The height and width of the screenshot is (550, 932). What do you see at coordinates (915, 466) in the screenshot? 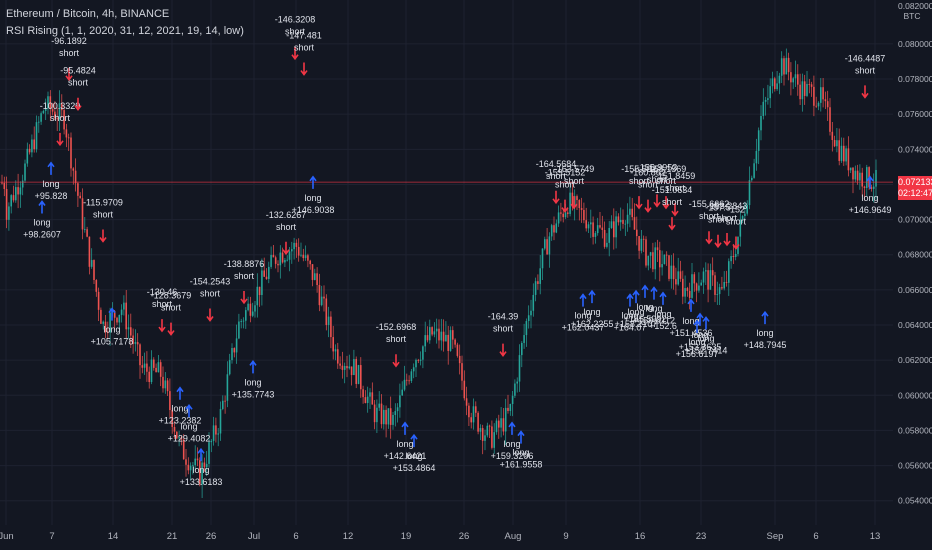
I see `price-tick-label: 0.056000` at bounding box center [915, 466].